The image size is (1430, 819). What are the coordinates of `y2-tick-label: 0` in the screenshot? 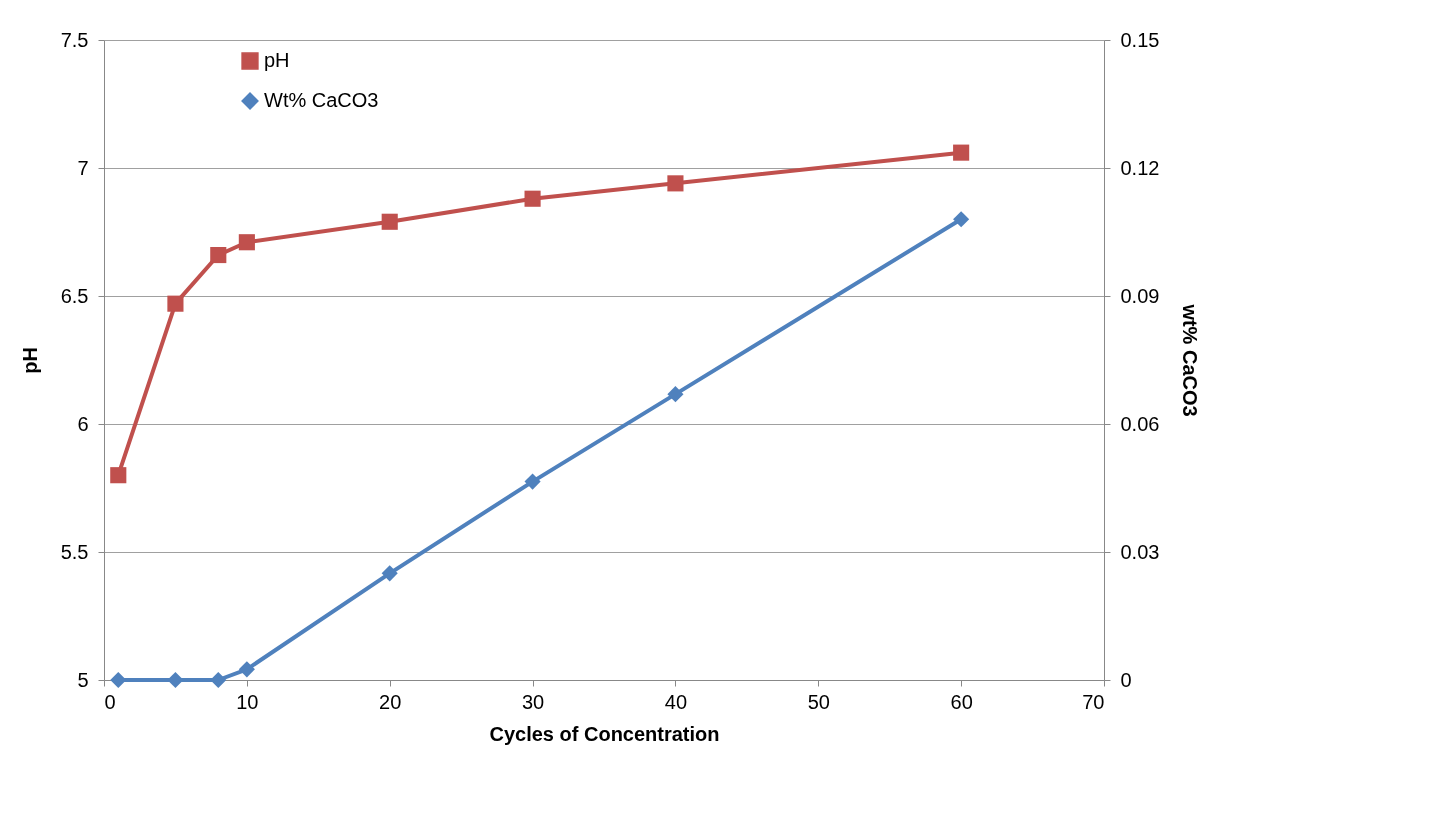 It's located at (1126, 679).